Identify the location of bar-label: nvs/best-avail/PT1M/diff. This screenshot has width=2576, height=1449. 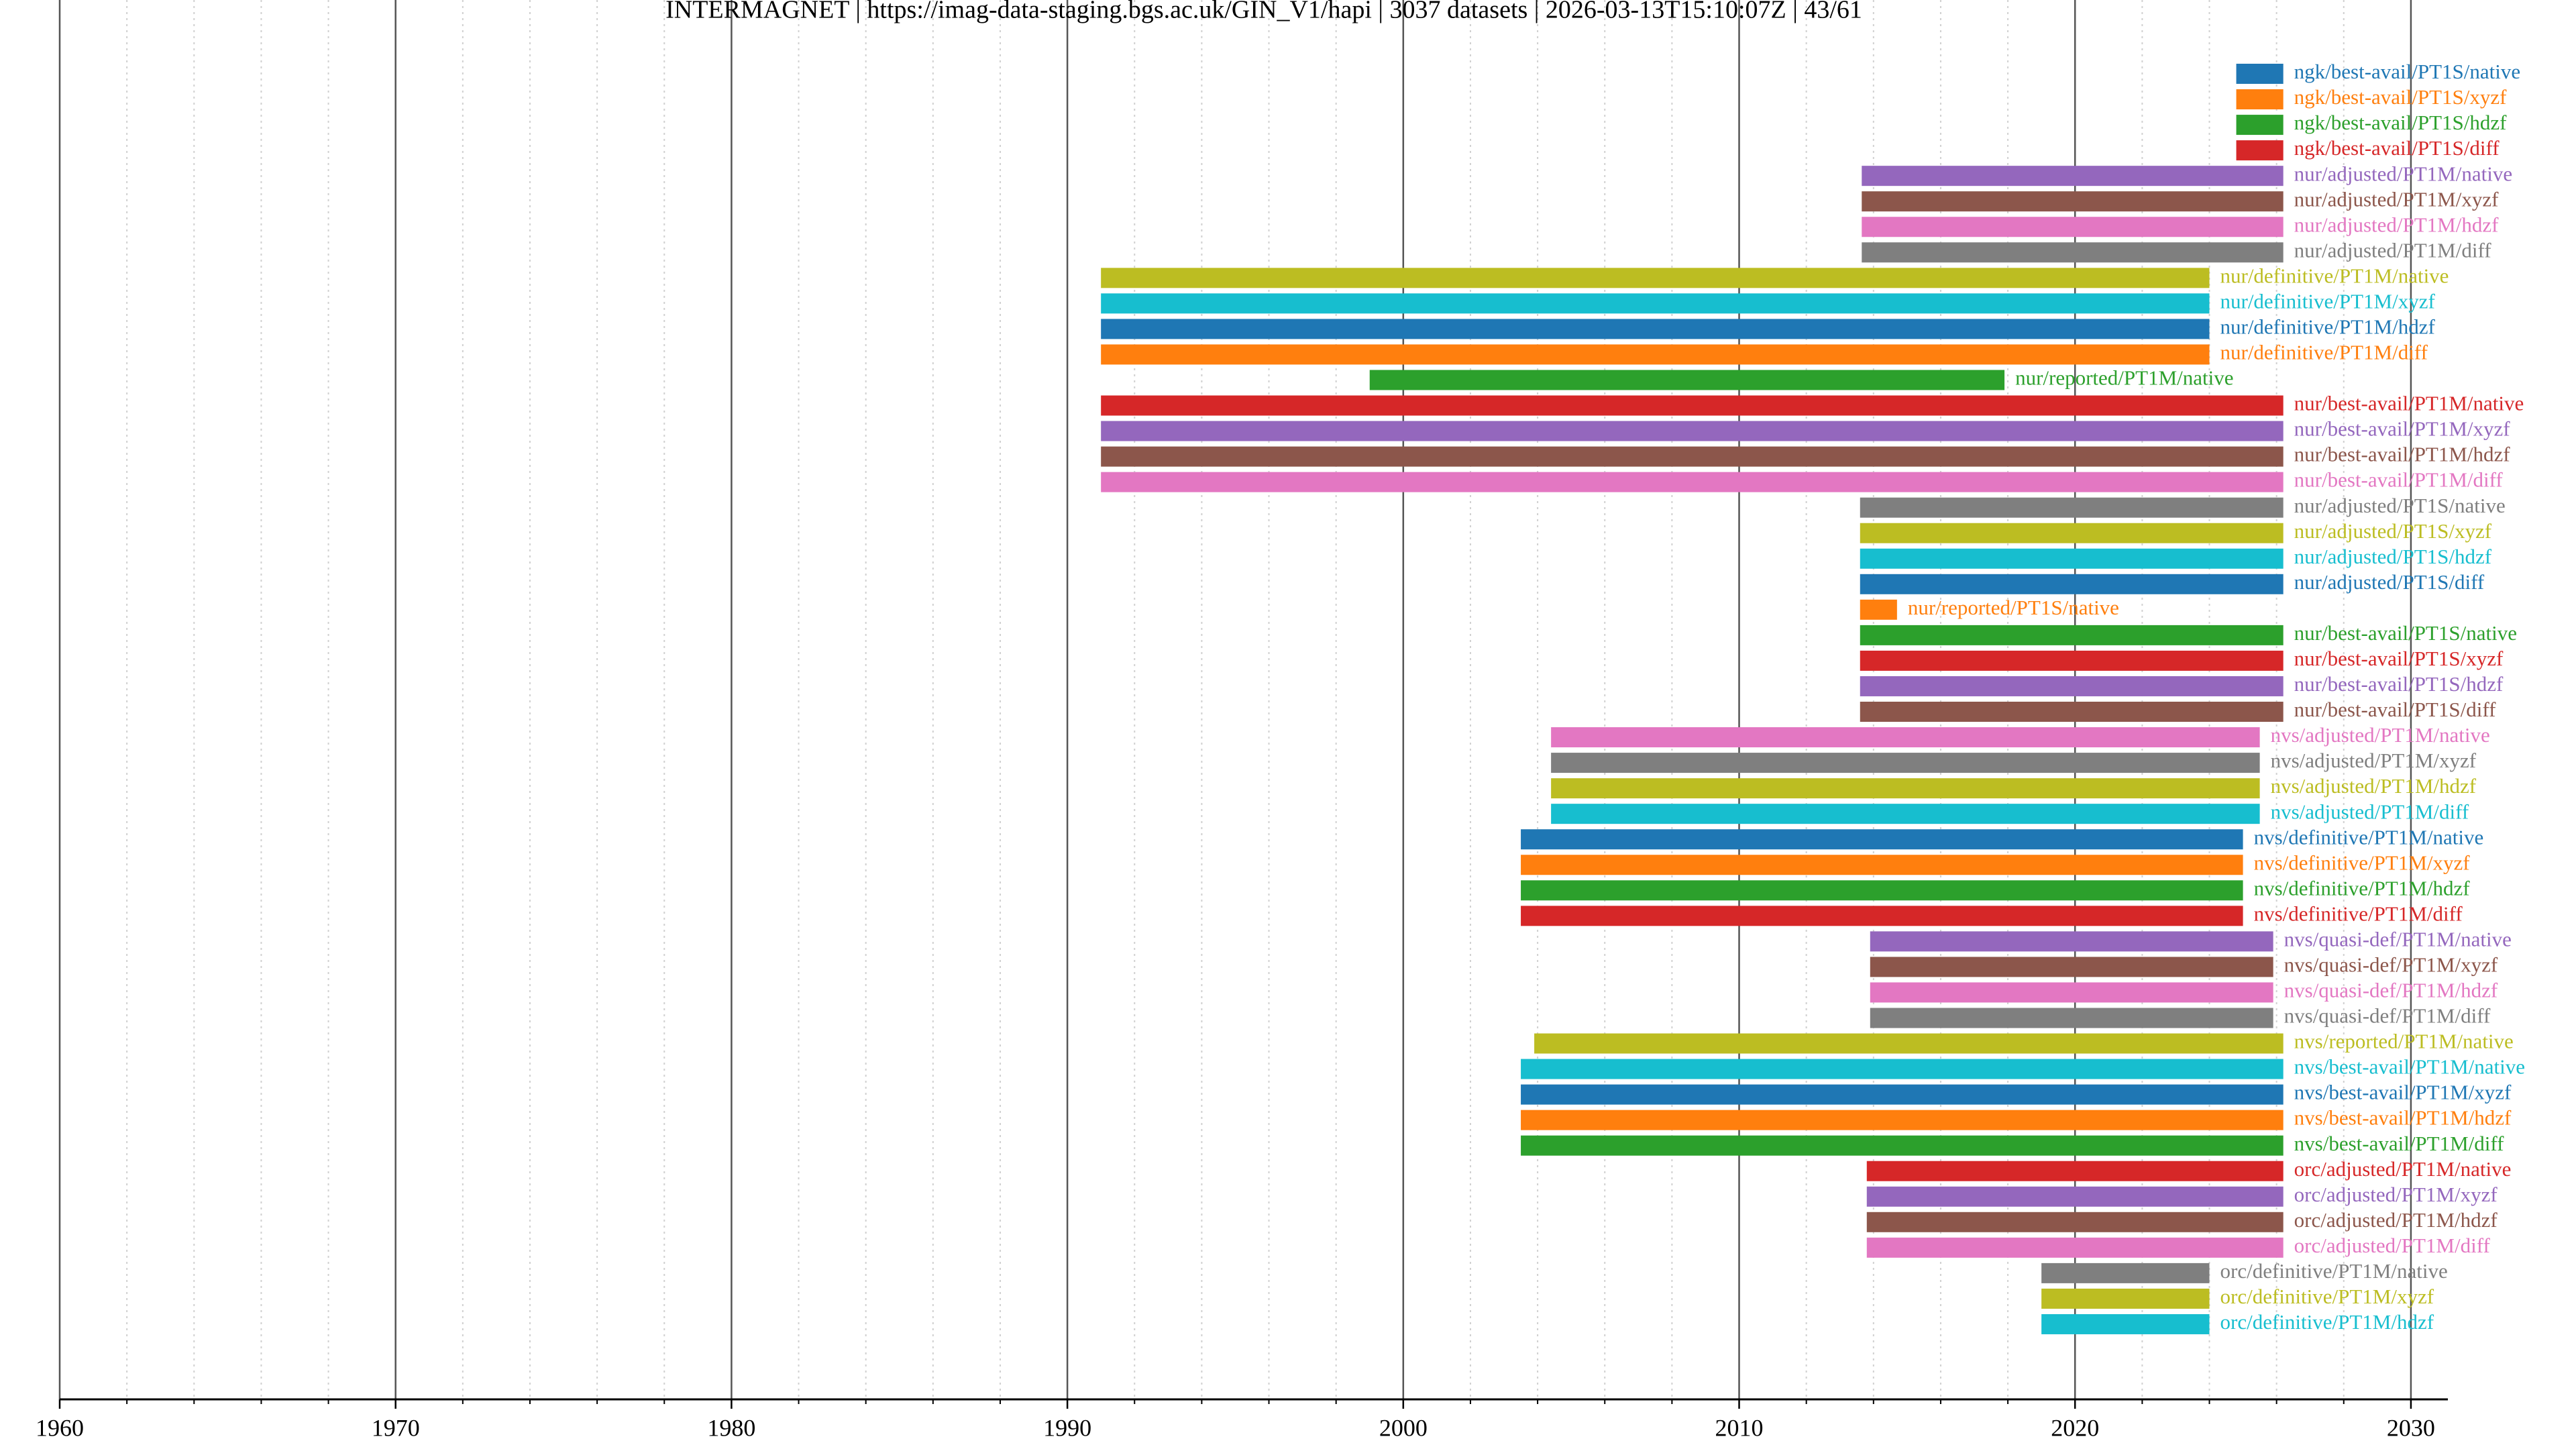
(2399, 1143).